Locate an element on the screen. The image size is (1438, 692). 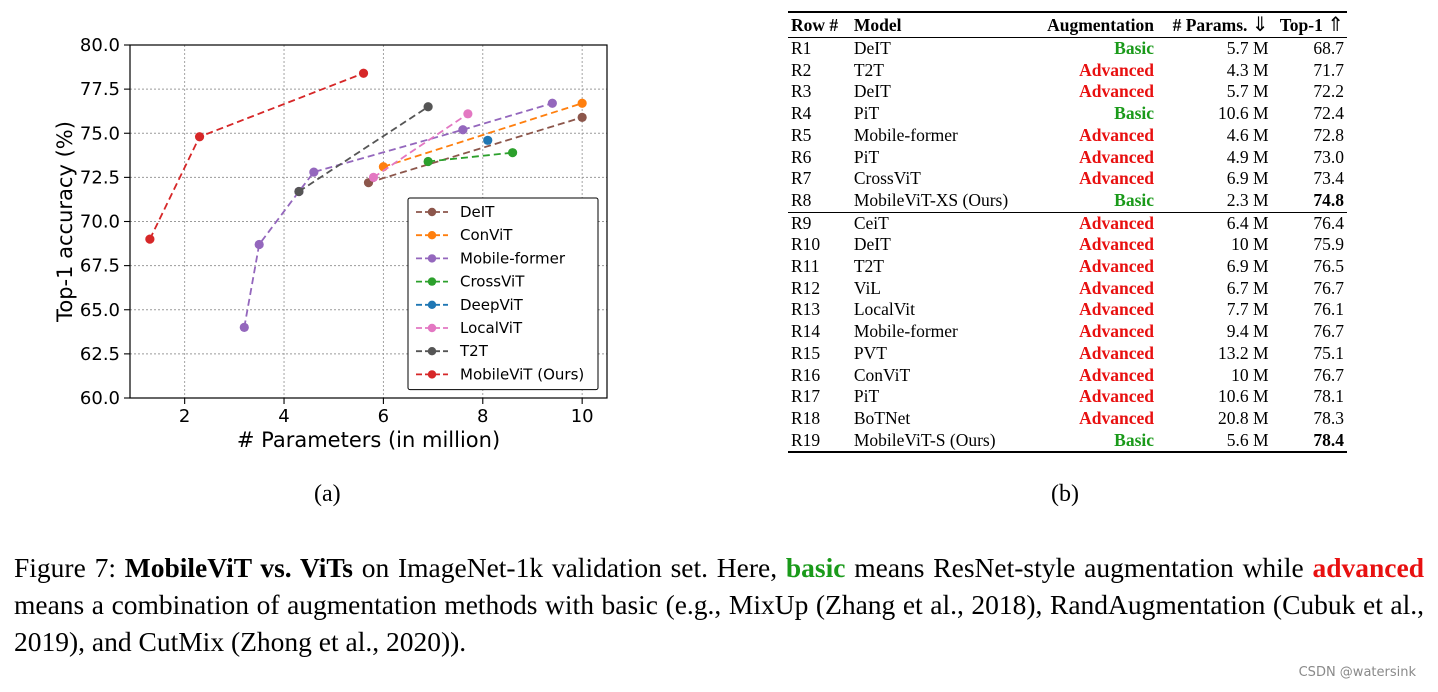
x-tick-label: 4 is located at coordinates (283, 416).